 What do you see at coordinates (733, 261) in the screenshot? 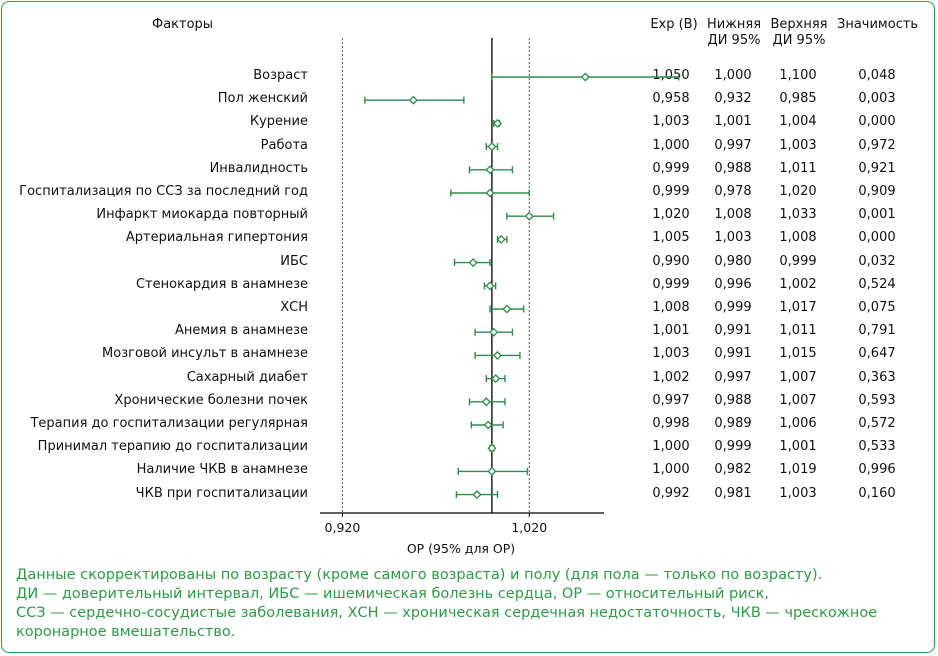
I see `lower-ci-value: 0,980` at bounding box center [733, 261].